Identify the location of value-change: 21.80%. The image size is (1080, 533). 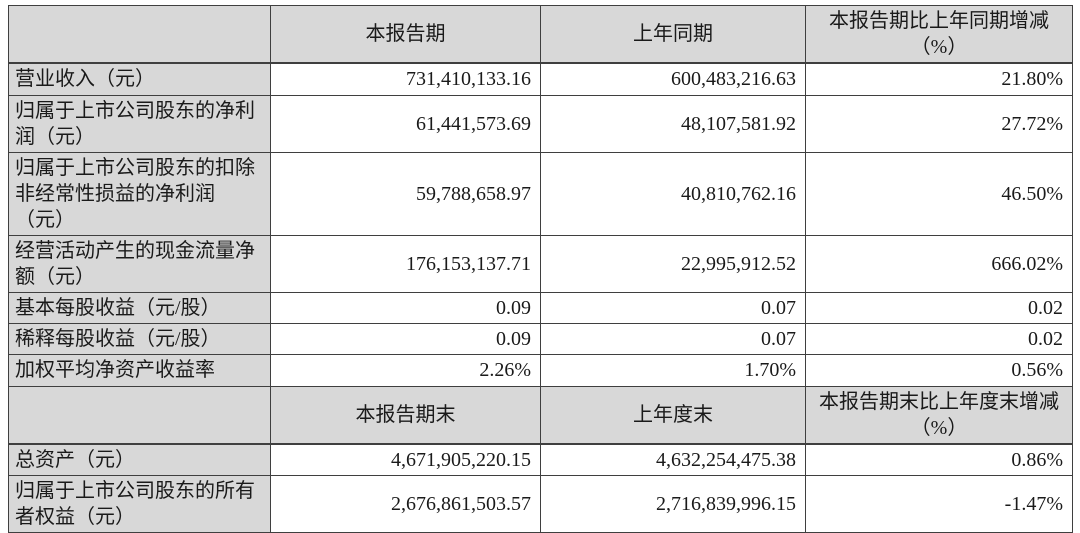
(939, 79).